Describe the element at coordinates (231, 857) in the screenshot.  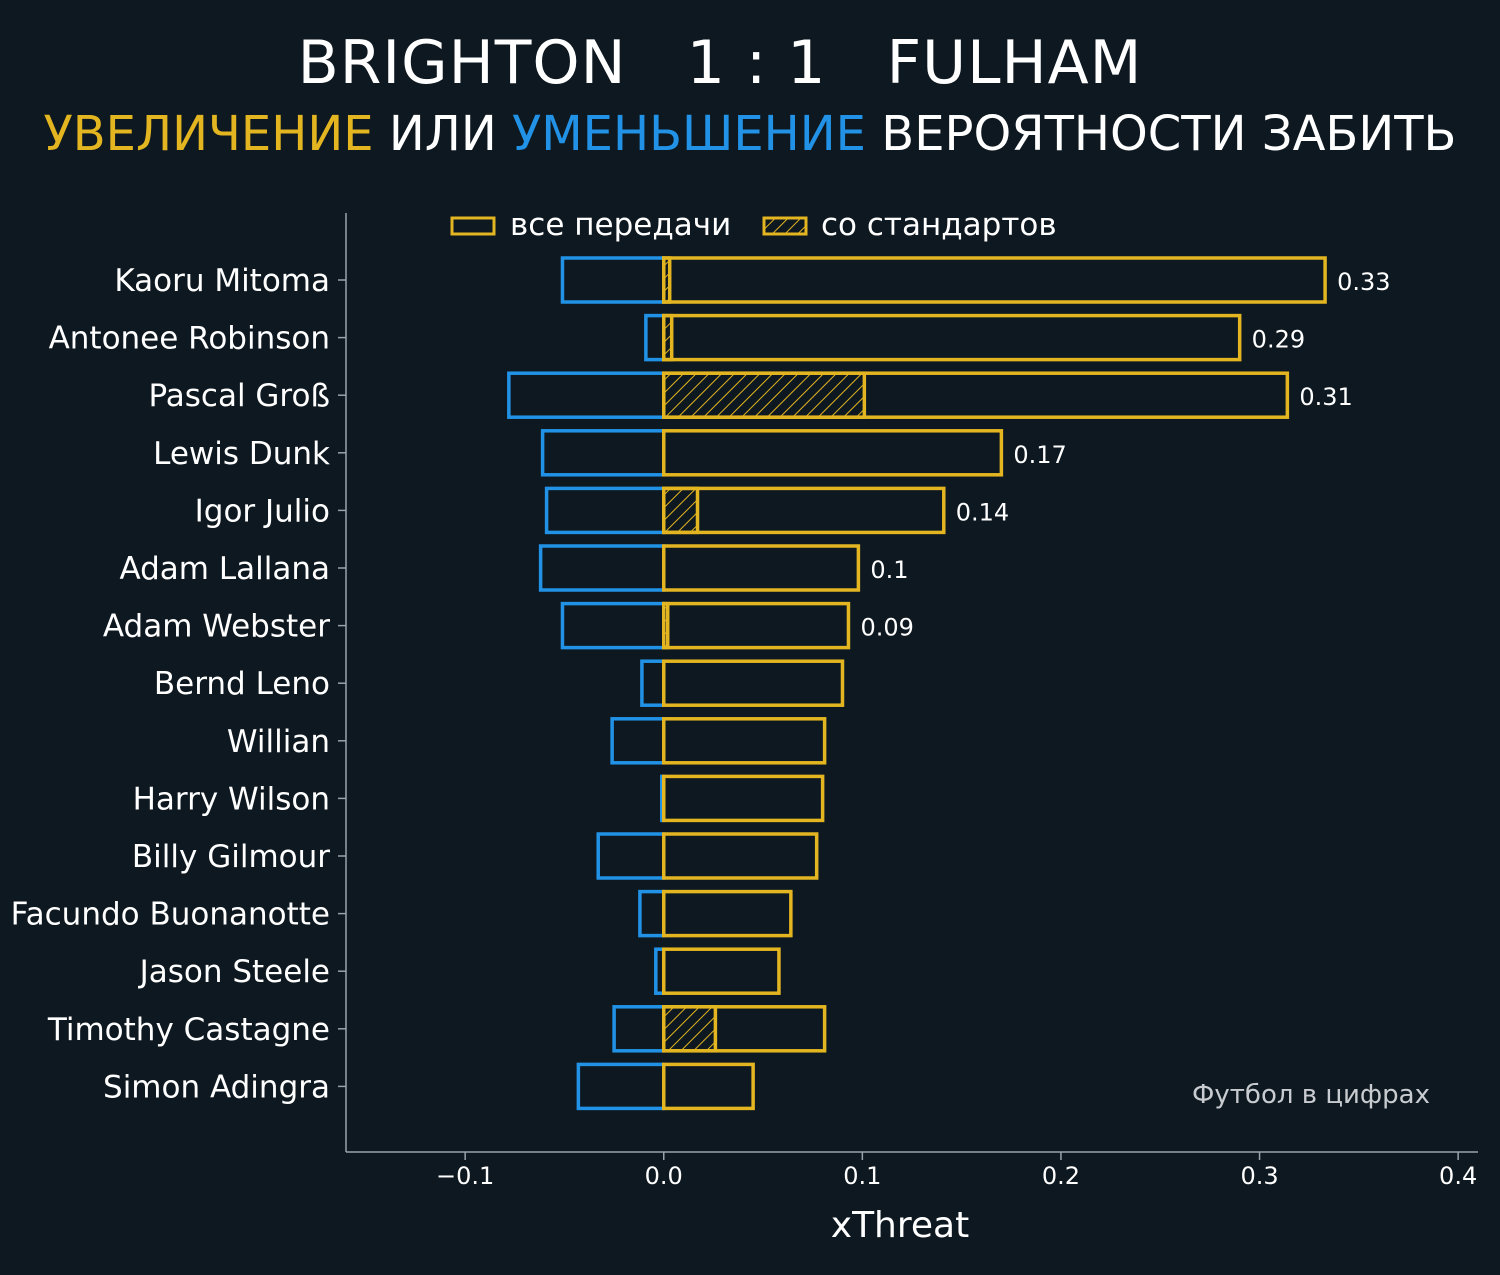
I see `player-label: Billy Gilmour` at that location.